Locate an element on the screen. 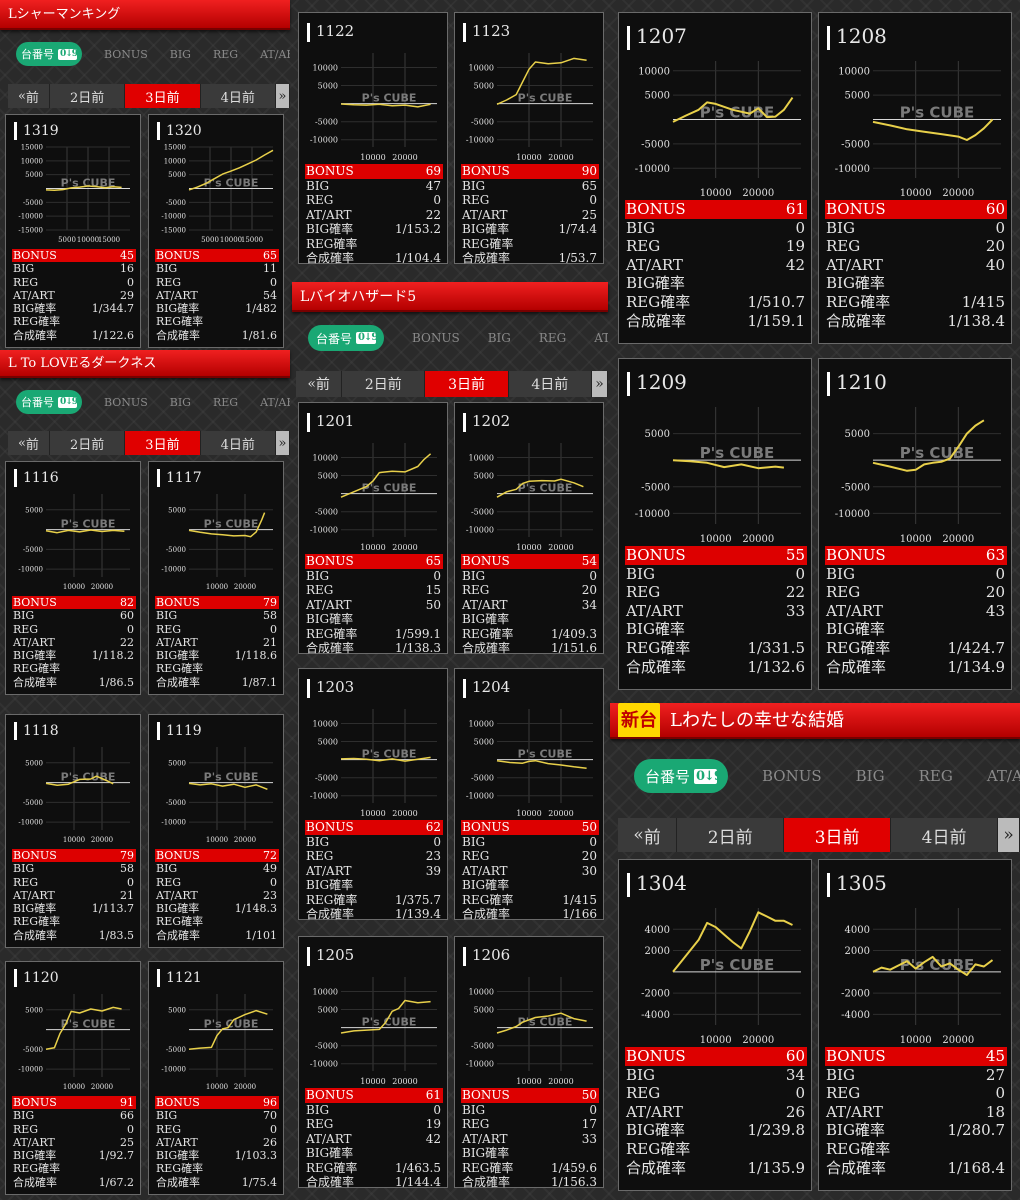 The width and height of the screenshot is (1020, 1200). stat-value: 50 is located at coordinates (589, 1095).